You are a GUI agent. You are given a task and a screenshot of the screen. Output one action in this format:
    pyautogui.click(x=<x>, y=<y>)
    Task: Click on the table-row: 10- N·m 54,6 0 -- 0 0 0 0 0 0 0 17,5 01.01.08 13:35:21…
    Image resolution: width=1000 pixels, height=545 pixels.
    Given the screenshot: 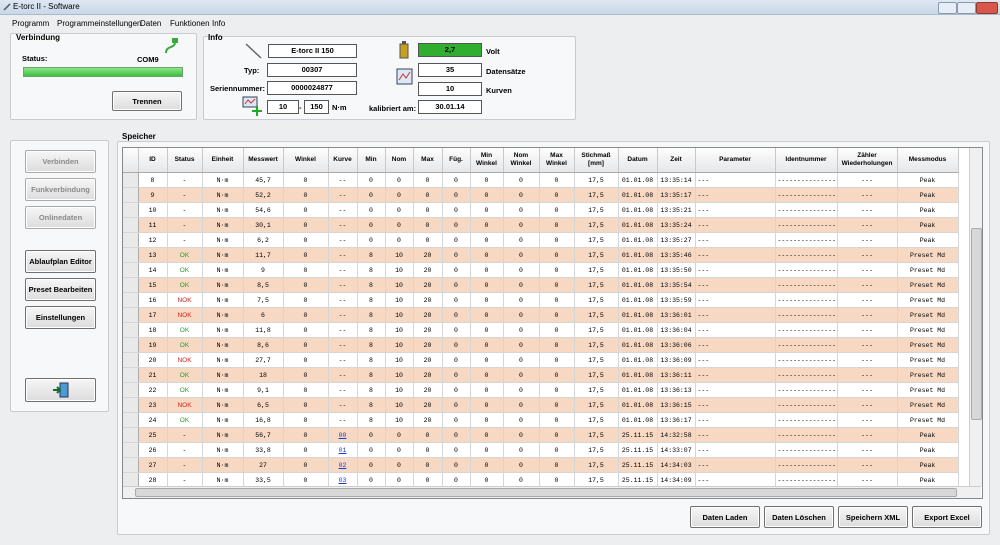 What is the action you would take?
    pyautogui.click(x=541, y=210)
    